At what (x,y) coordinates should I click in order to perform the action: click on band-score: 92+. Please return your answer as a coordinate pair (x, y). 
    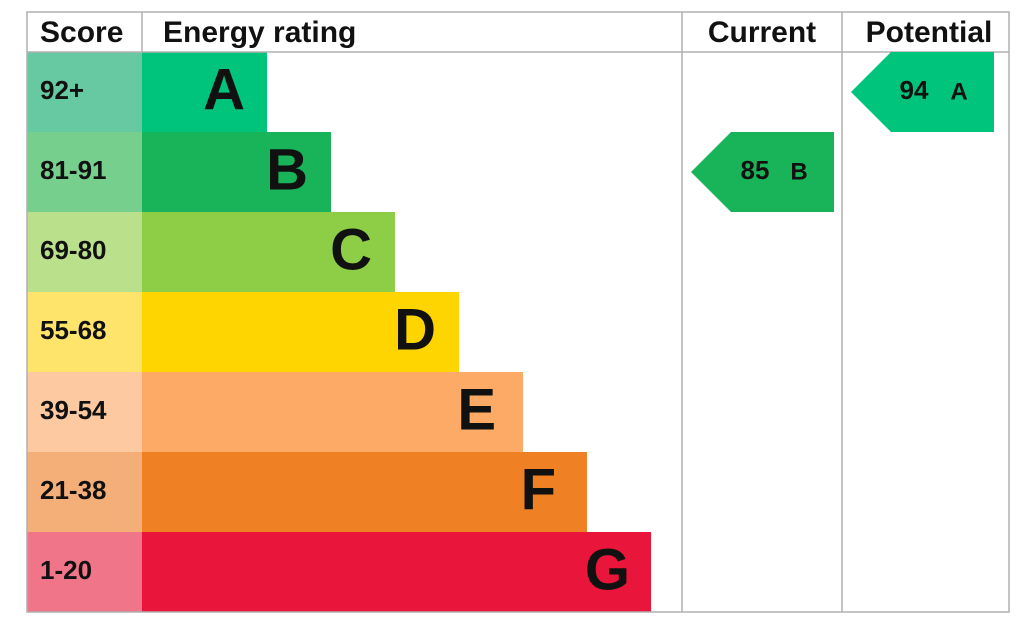
    Looking at the image, I should click on (62, 90).